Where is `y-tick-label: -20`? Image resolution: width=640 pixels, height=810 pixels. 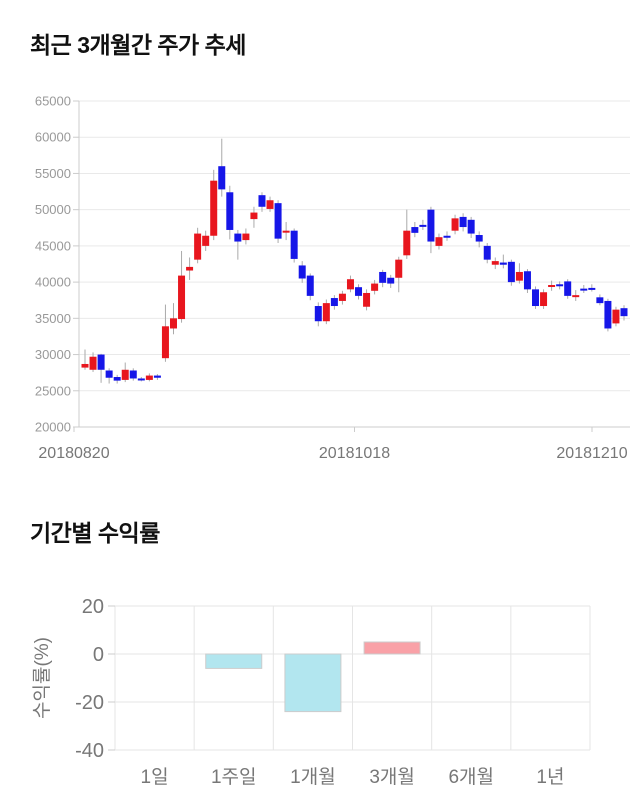
y-tick-label: -20 is located at coordinates (89, 703).